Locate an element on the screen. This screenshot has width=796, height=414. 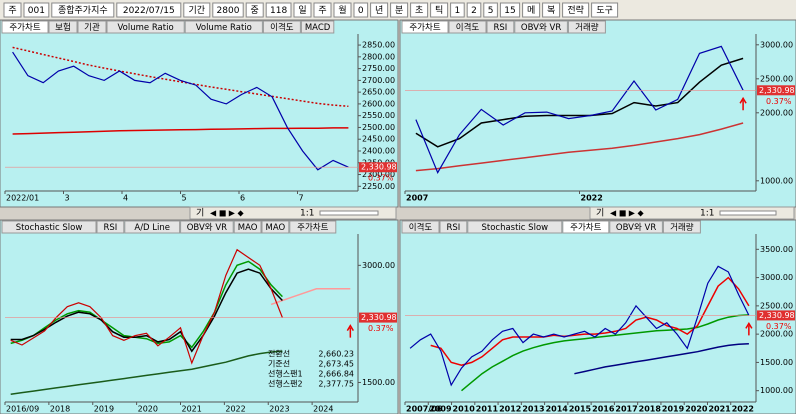
toolbar-label: 1 is located at coordinates (458, 11).